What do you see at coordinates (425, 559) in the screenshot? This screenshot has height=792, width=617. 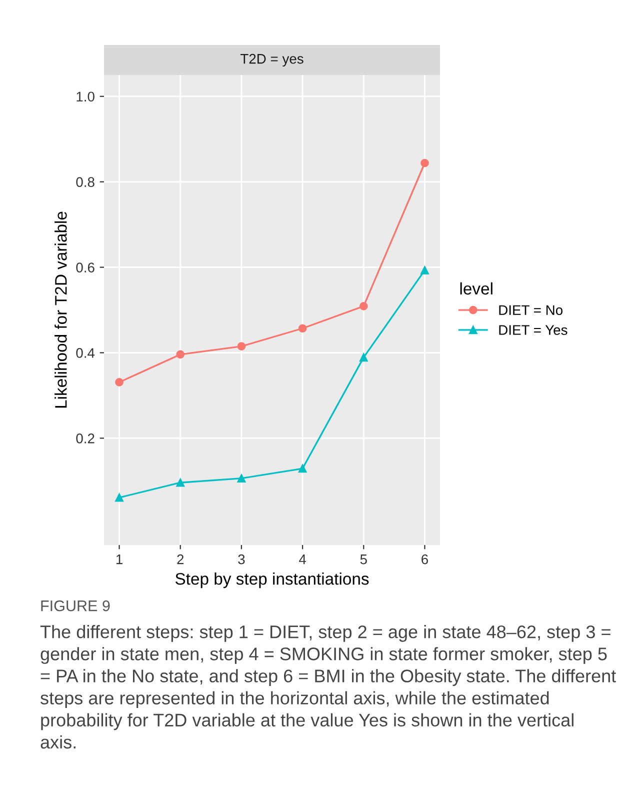 I see `x-tick-label: 6` at bounding box center [425, 559].